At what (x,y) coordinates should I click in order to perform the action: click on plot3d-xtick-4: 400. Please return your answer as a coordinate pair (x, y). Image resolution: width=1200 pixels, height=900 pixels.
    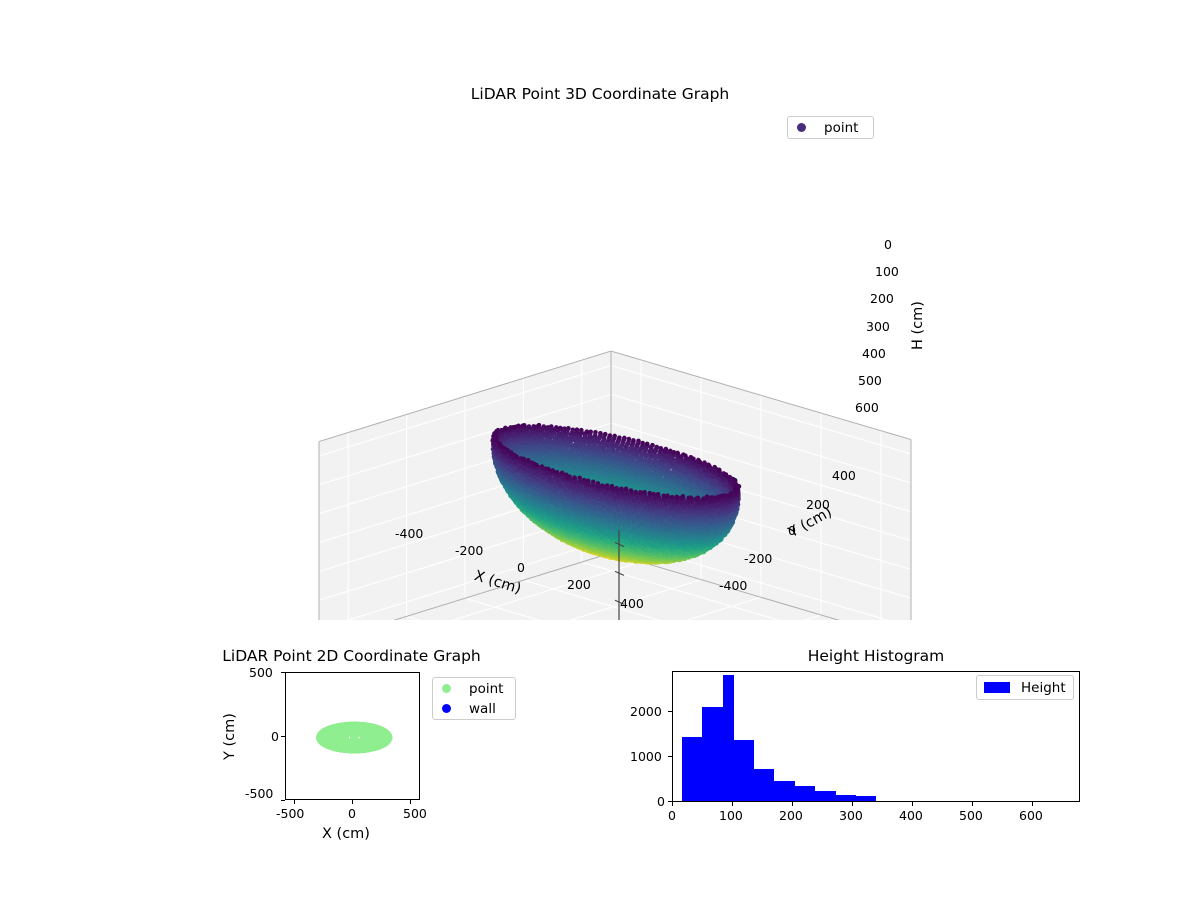
    Looking at the image, I should click on (632, 603).